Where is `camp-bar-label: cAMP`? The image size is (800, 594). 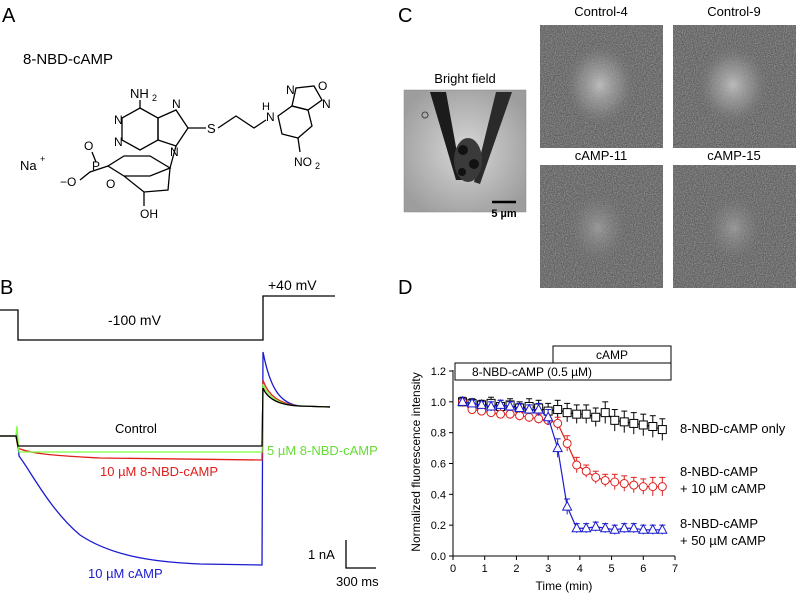 camp-bar-label: cAMP is located at coordinates (612, 355).